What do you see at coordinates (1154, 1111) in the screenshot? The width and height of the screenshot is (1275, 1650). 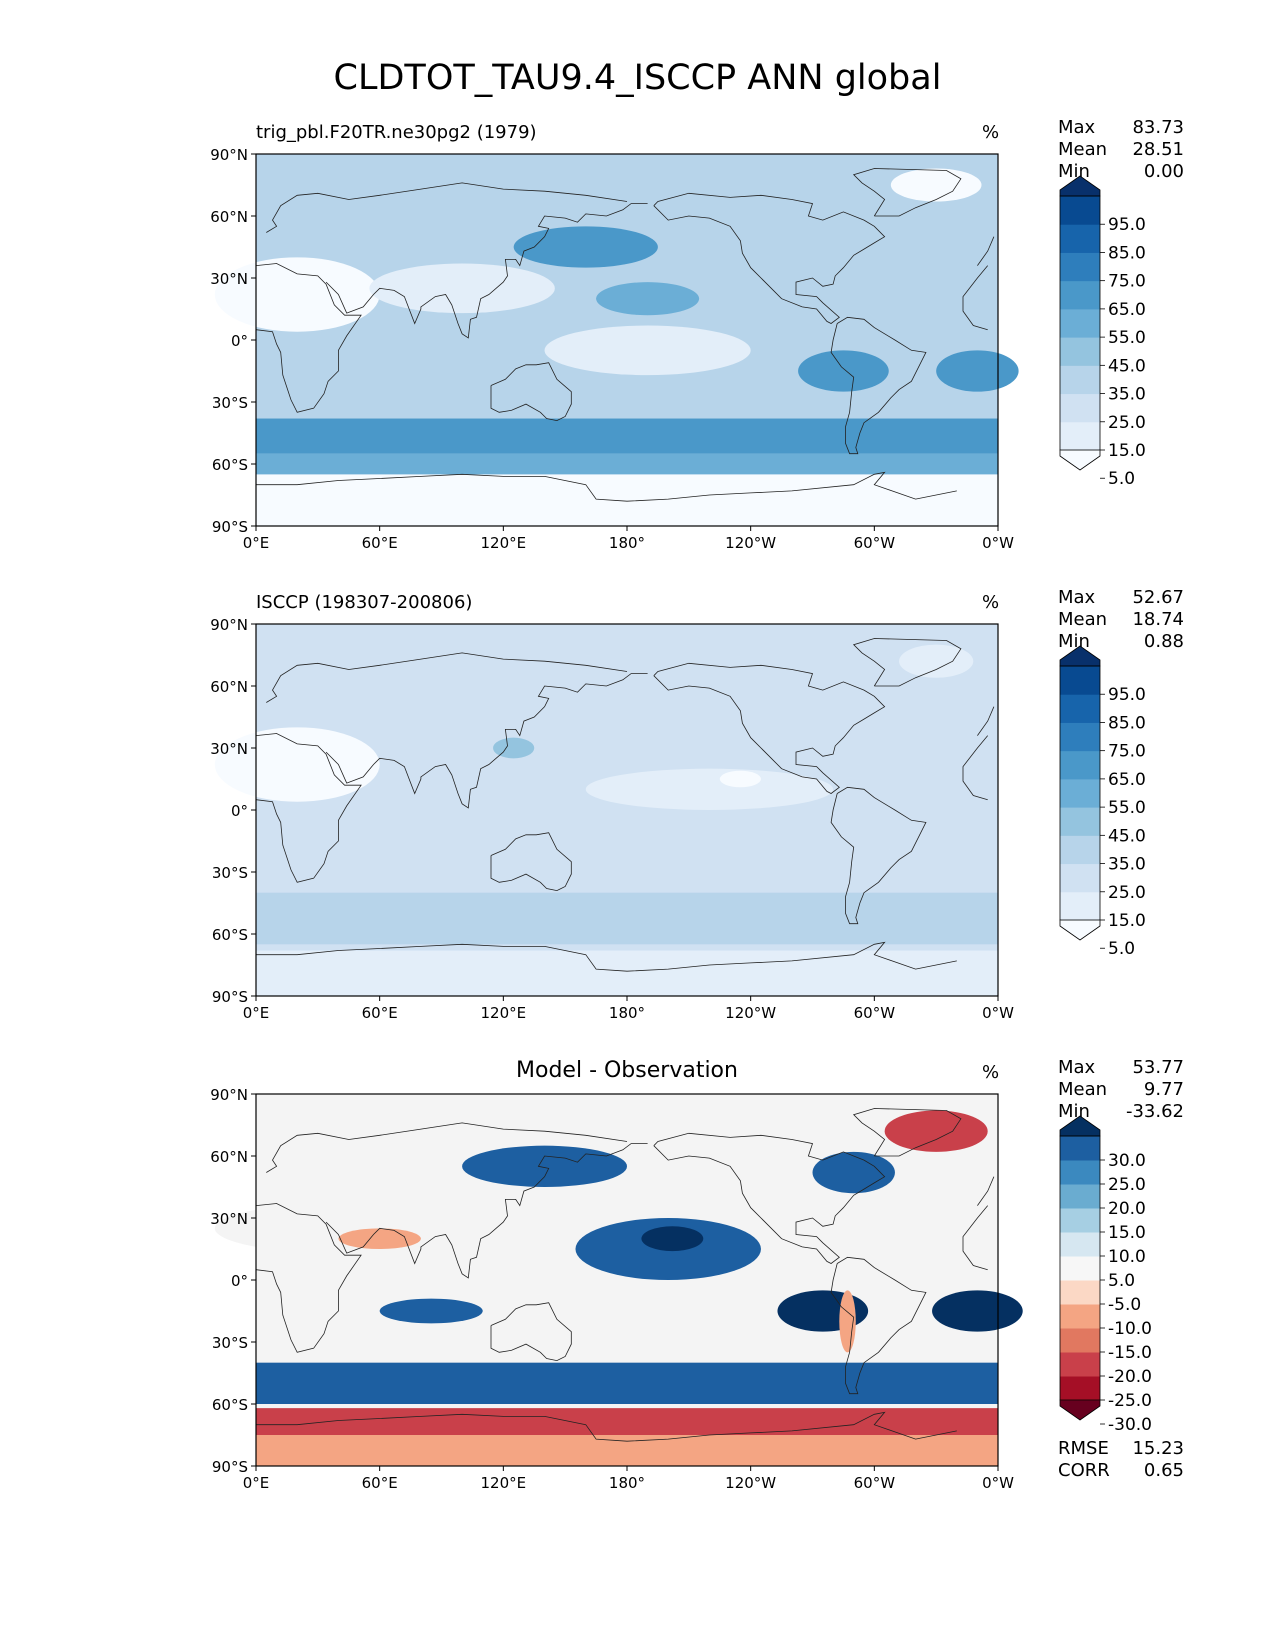 I see `stat-value: -33.62` at bounding box center [1154, 1111].